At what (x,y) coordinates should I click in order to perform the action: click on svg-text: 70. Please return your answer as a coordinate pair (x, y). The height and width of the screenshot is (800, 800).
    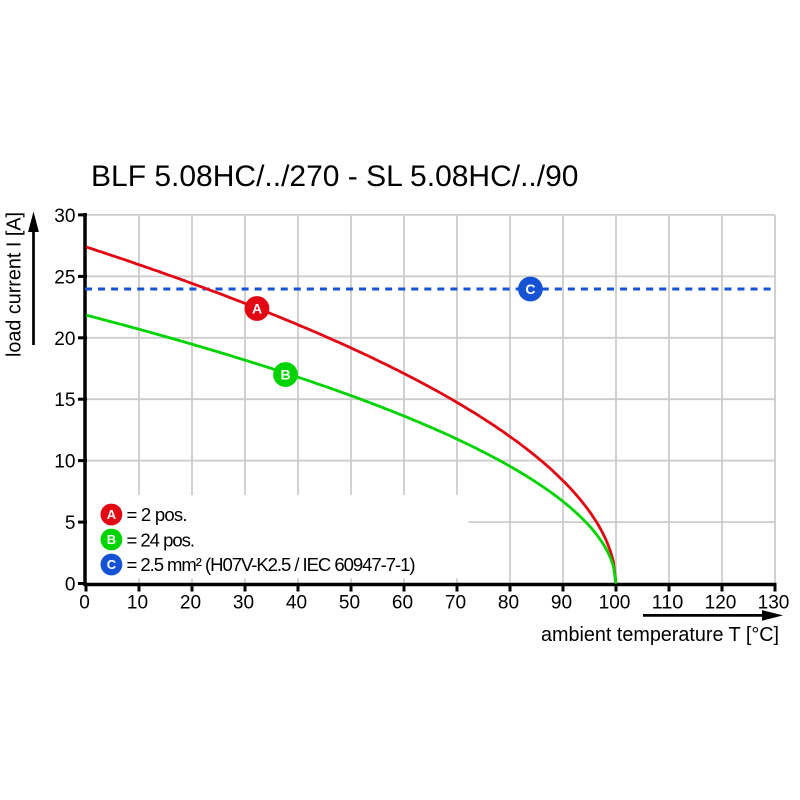
    Looking at the image, I should click on (455, 603).